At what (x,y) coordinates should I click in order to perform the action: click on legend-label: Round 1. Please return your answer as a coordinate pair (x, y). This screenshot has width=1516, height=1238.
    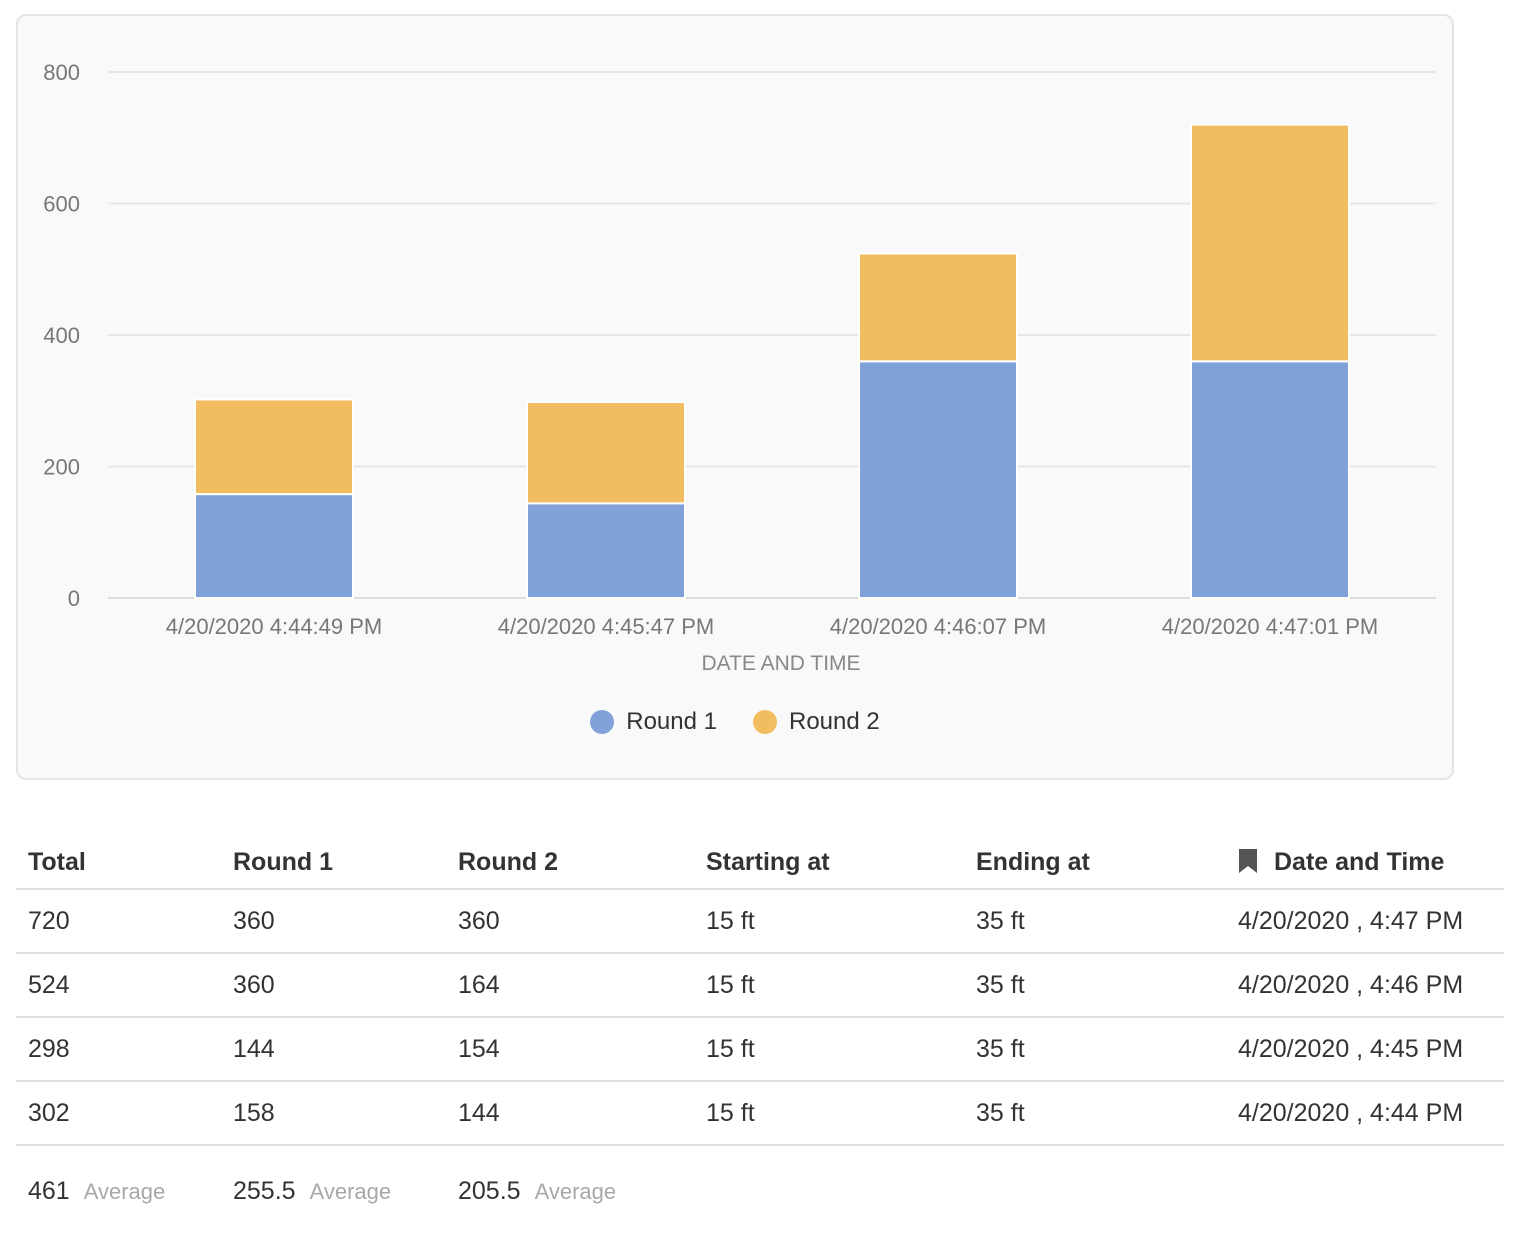
    Looking at the image, I should click on (671, 721).